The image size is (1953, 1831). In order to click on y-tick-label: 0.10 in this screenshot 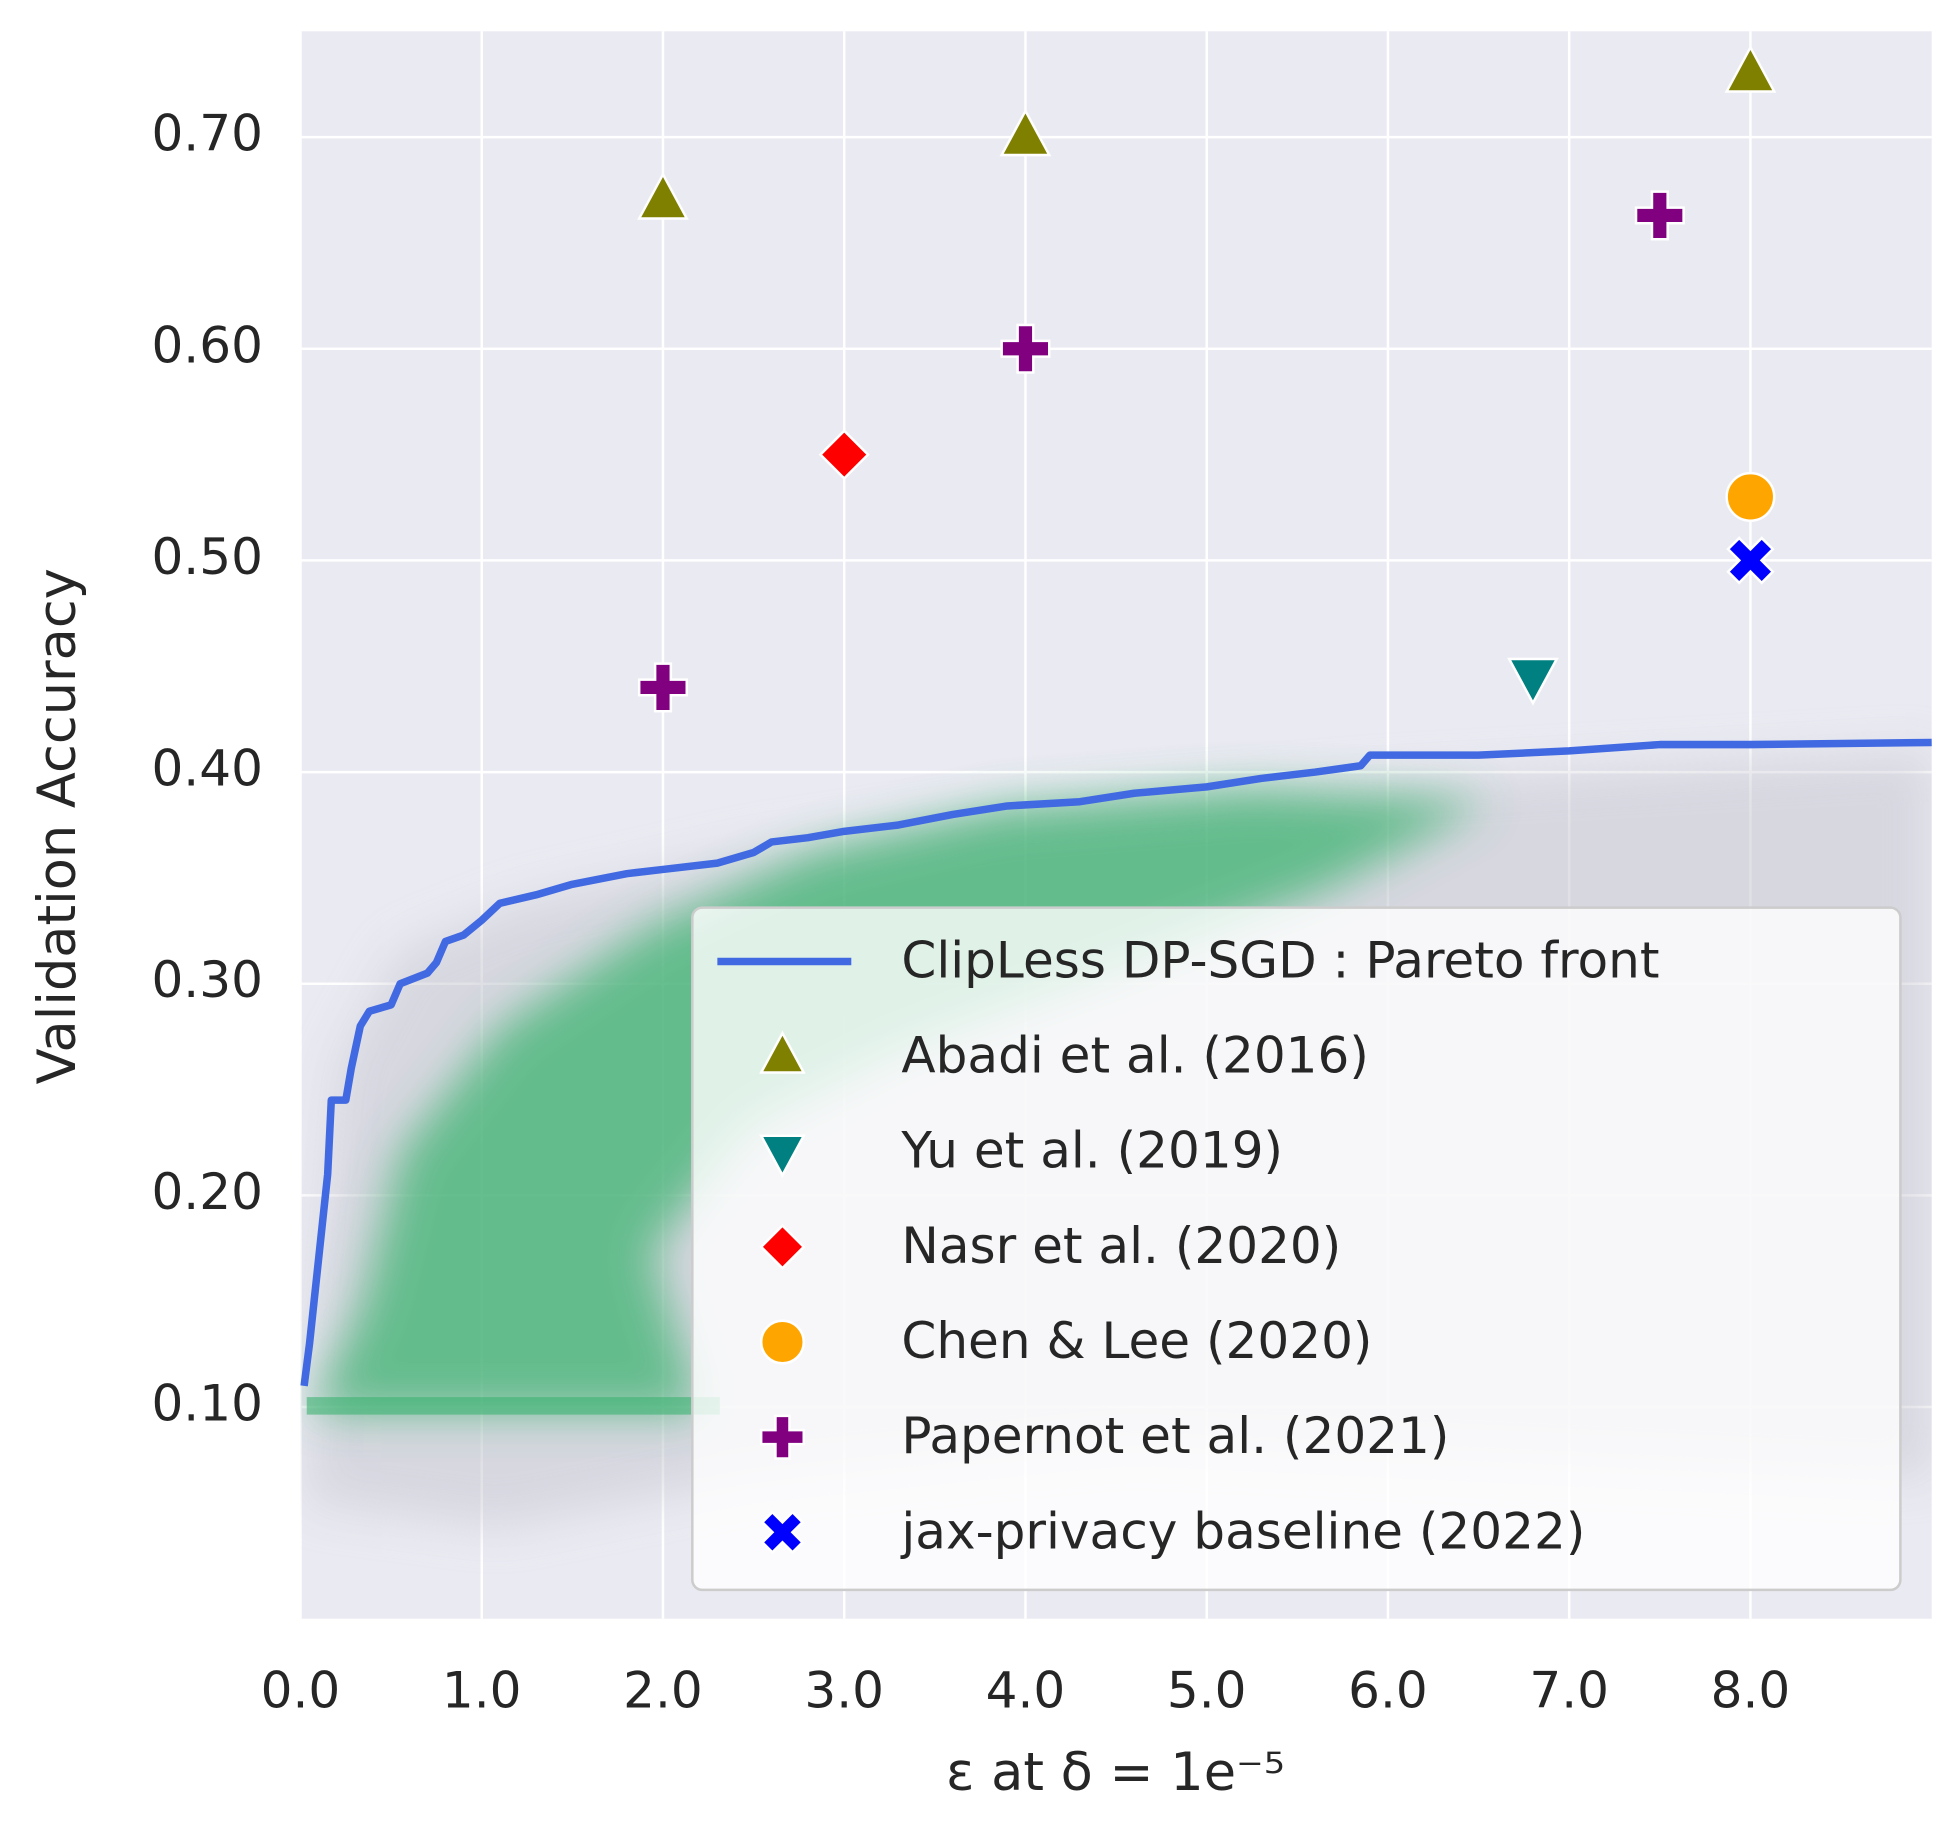, I will do `click(206, 1404)`.